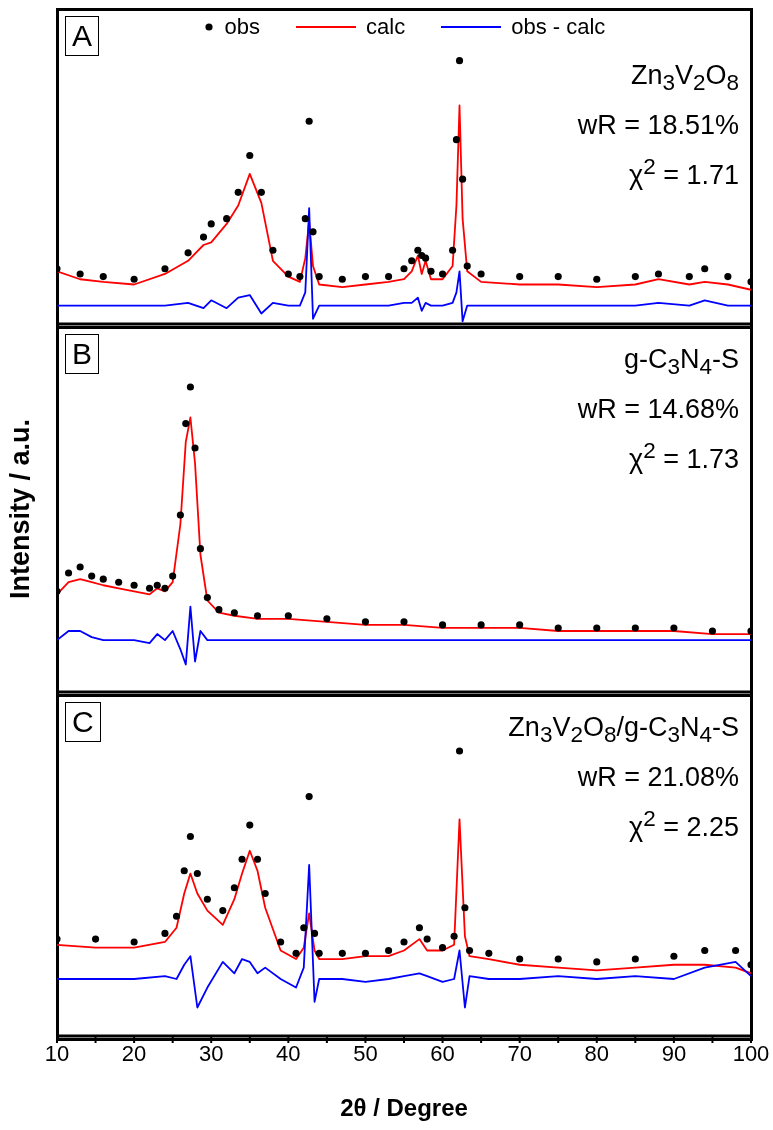 This screenshot has height=1130, width=773. What do you see at coordinates (442, 1053) in the screenshot?
I see `x-tick-label: 60` at bounding box center [442, 1053].